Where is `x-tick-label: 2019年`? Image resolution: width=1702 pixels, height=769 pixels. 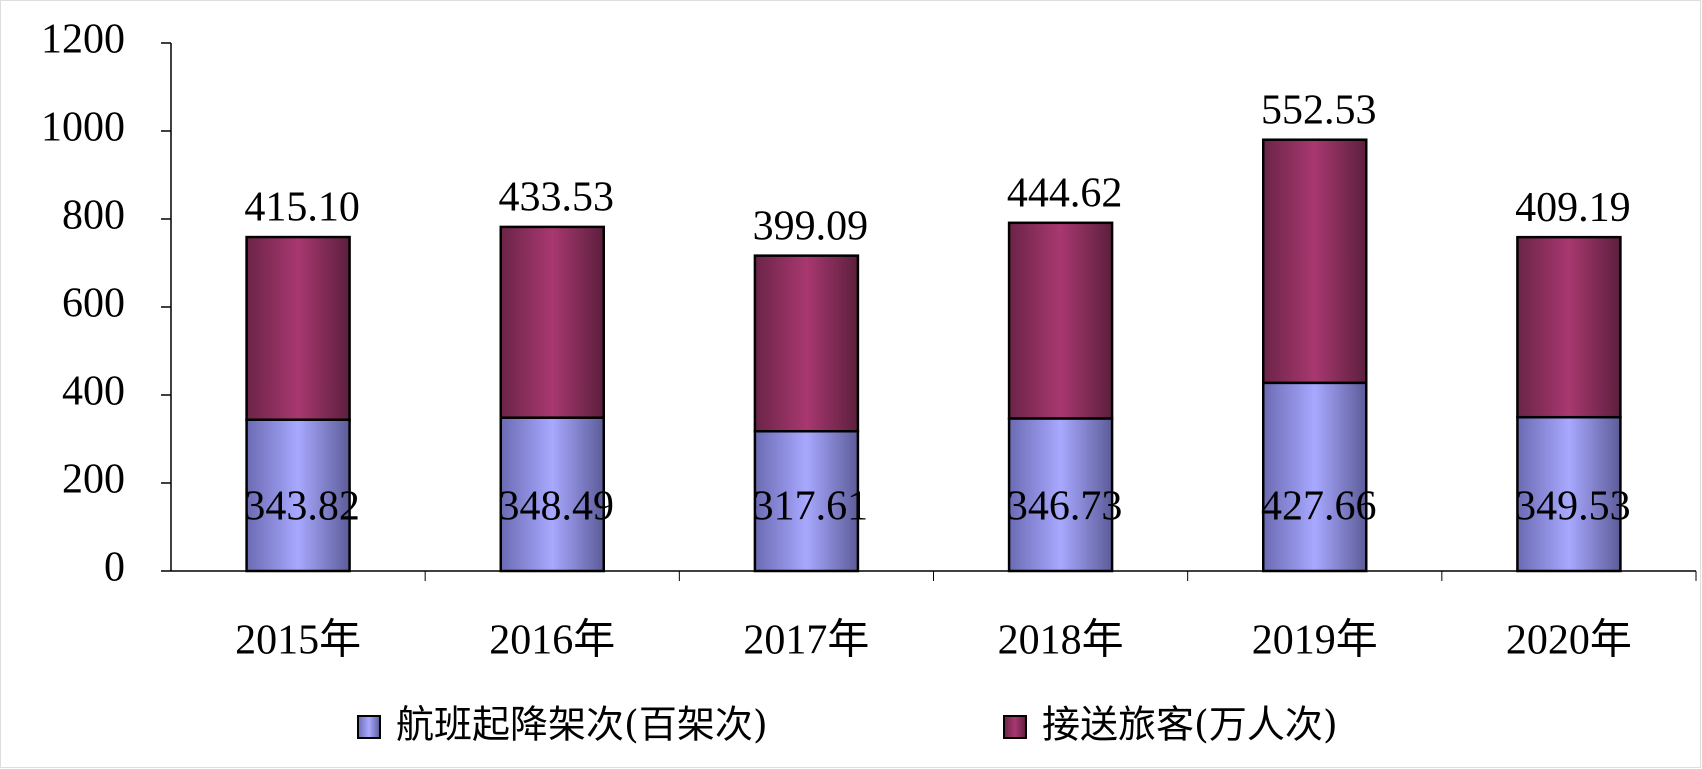 x-tick-label: 2019年 is located at coordinates (1315, 640).